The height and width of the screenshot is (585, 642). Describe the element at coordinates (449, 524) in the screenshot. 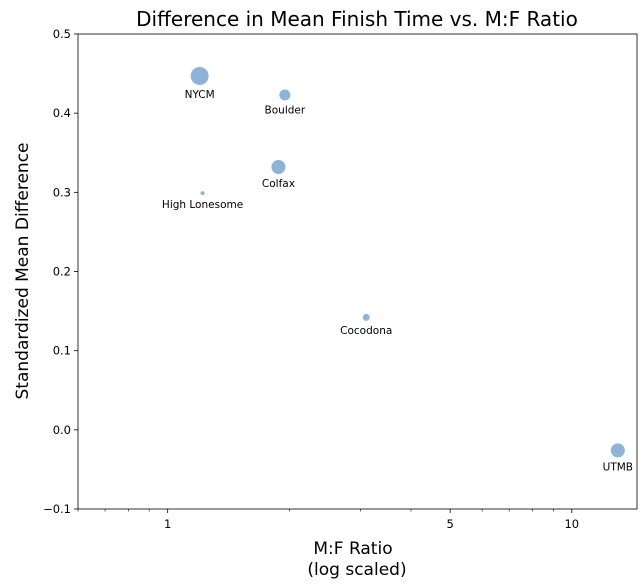

I see `x-tick-label: 5` at that location.